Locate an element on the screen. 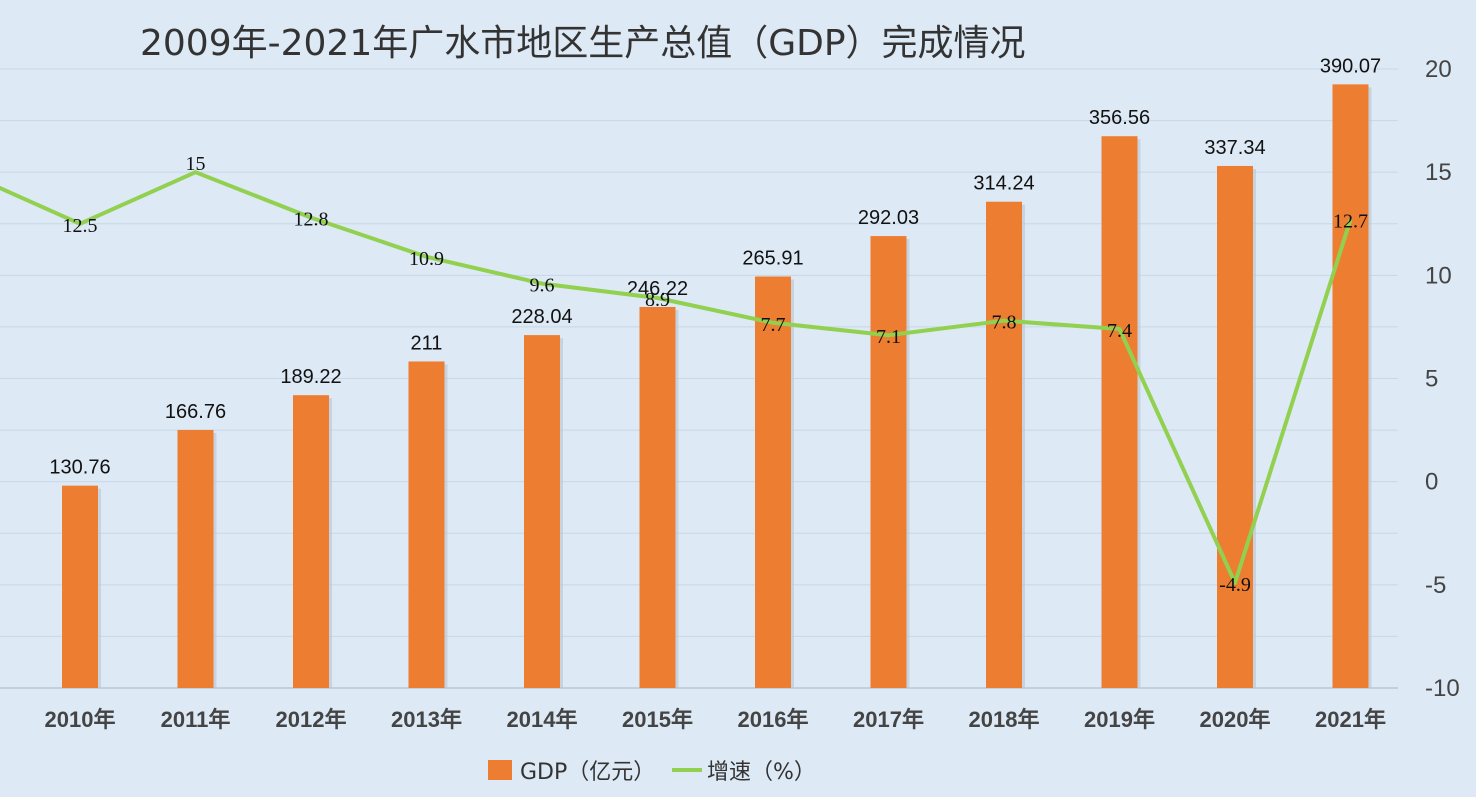 The height and width of the screenshot is (797, 1476). growth-data-label: 7.8 is located at coordinates (1004, 323).